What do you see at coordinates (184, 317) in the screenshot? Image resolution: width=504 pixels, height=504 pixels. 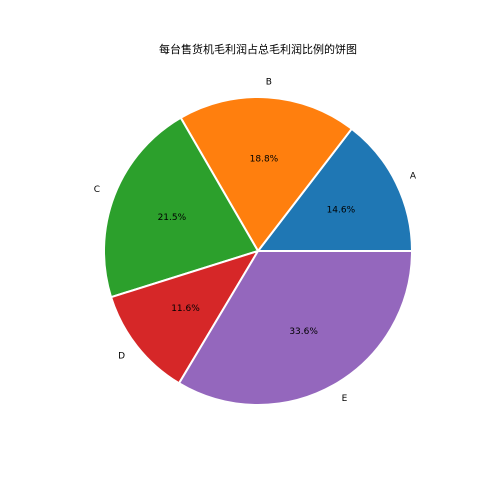 I see `pie-slice-d` at bounding box center [184, 317].